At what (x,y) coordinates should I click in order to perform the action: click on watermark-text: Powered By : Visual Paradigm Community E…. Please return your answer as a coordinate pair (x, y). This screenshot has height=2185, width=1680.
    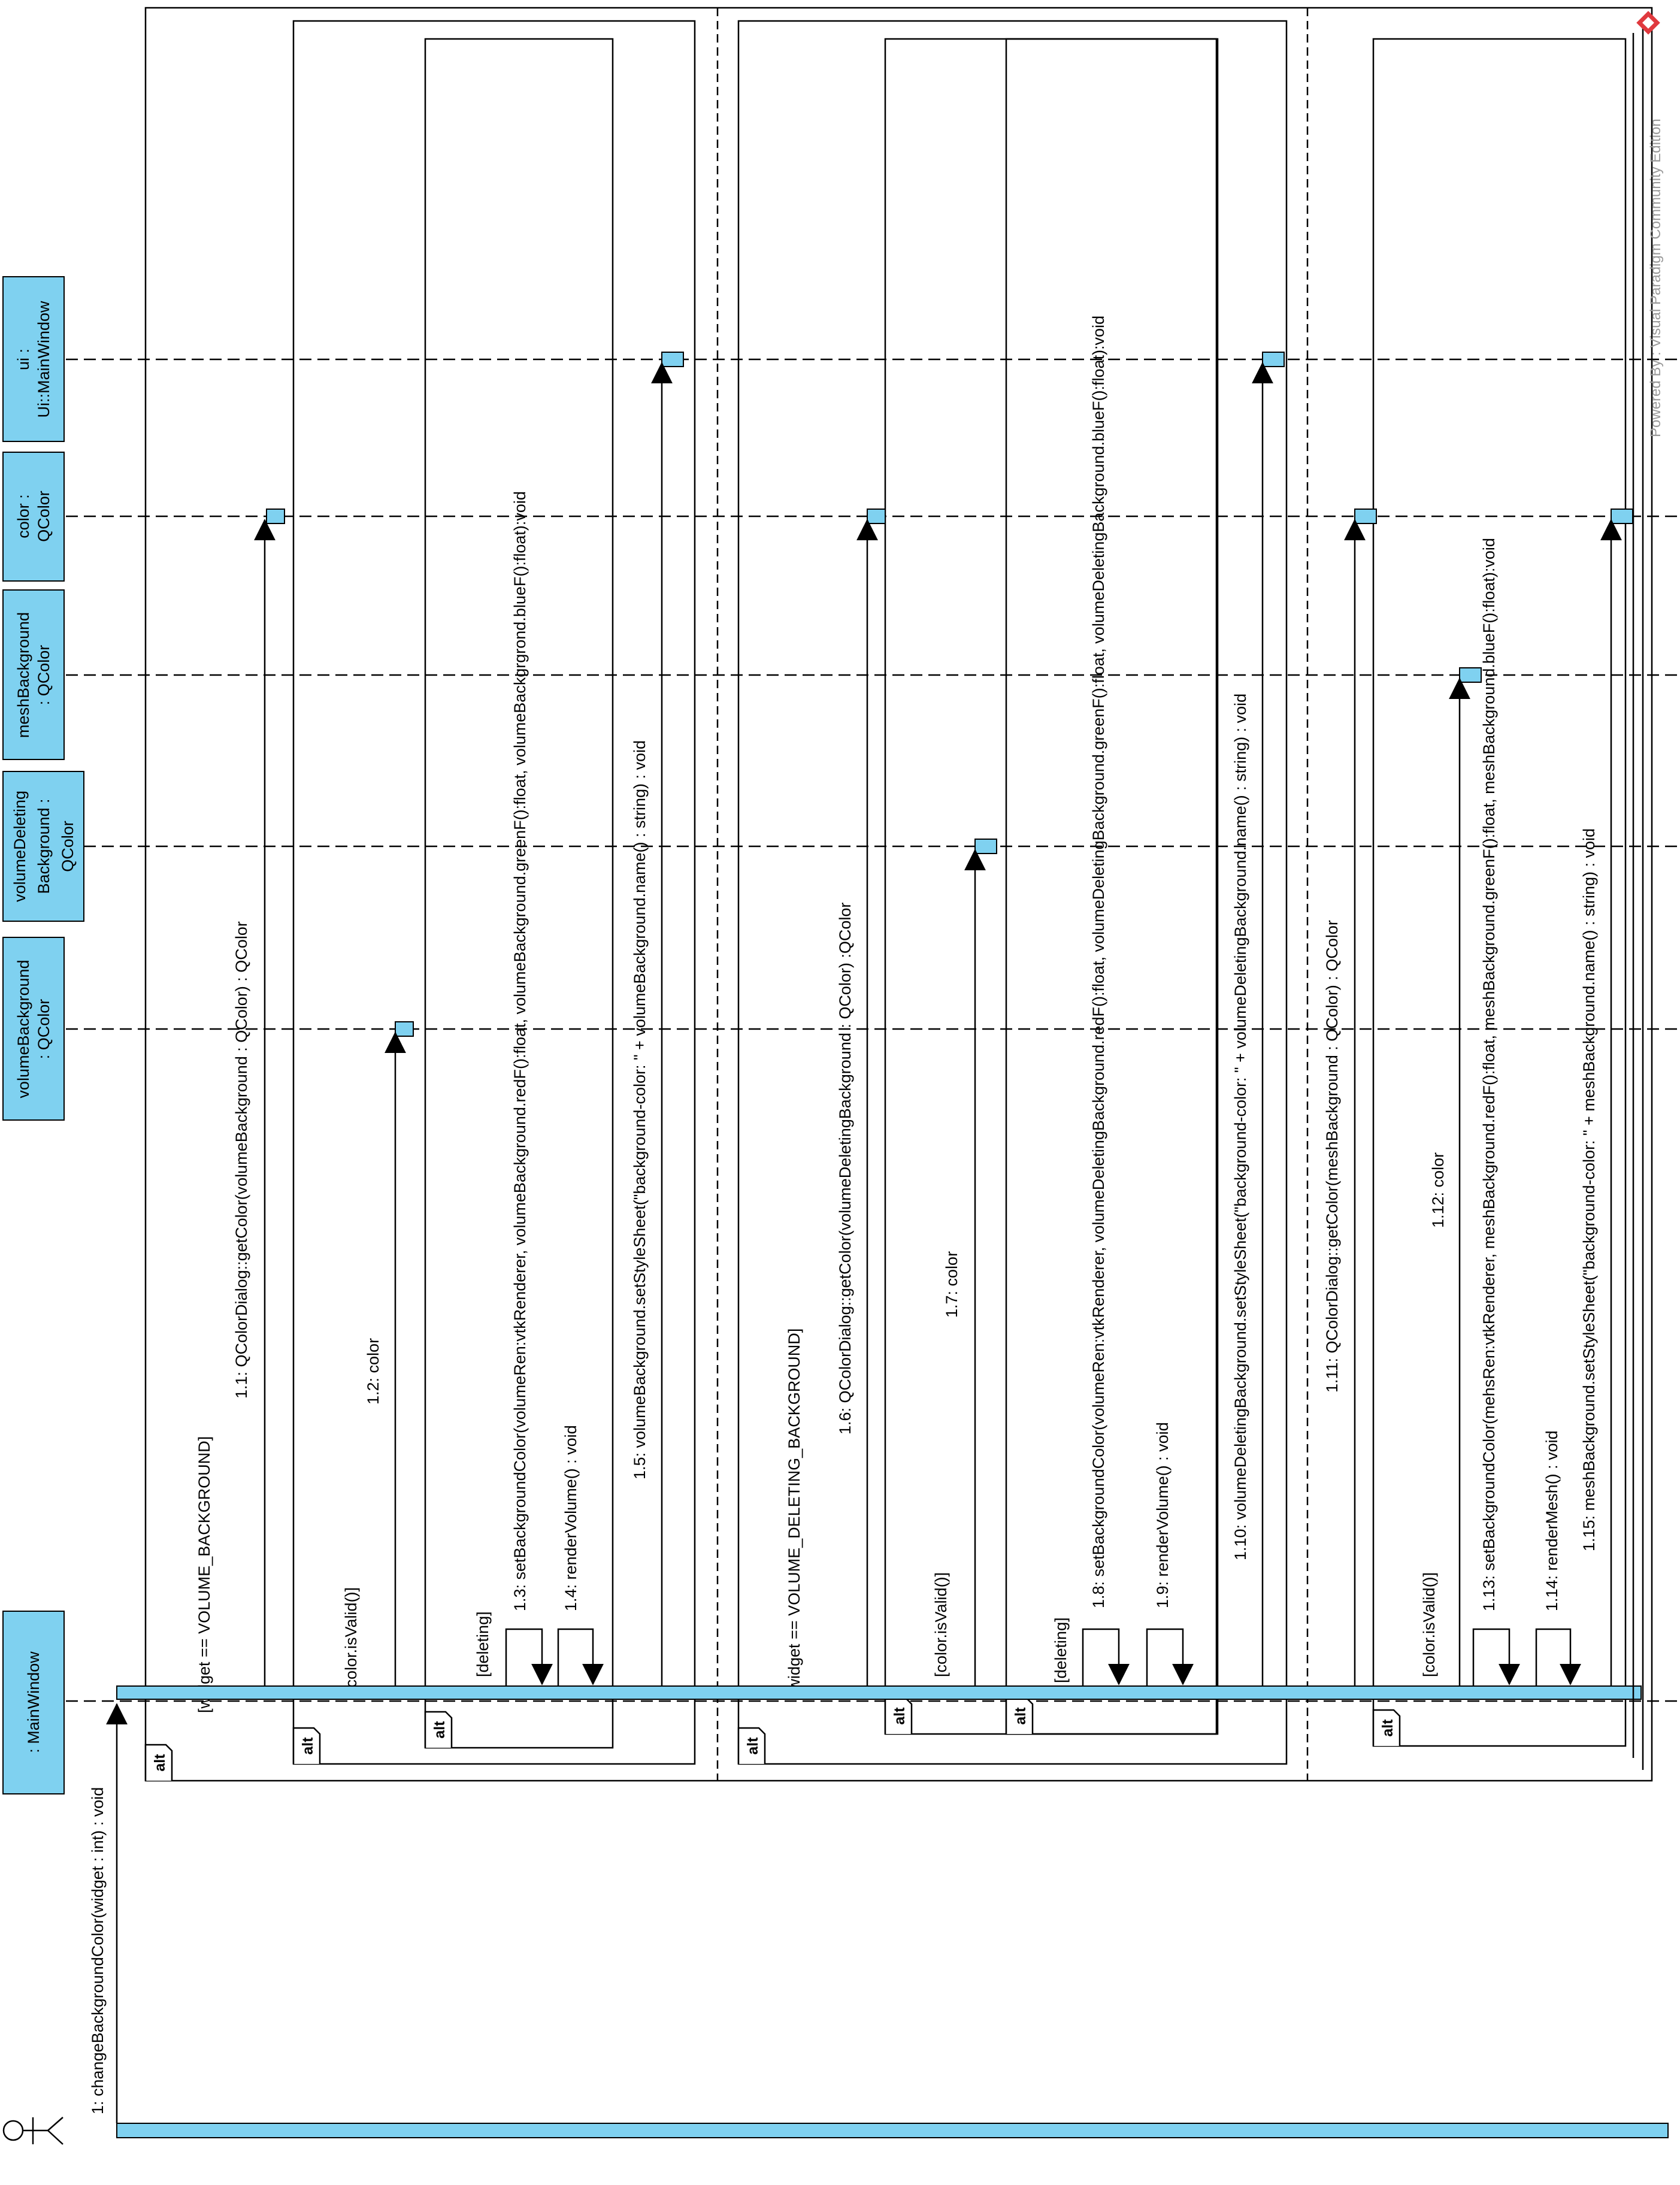
    Looking at the image, I should click on (1656, 278).